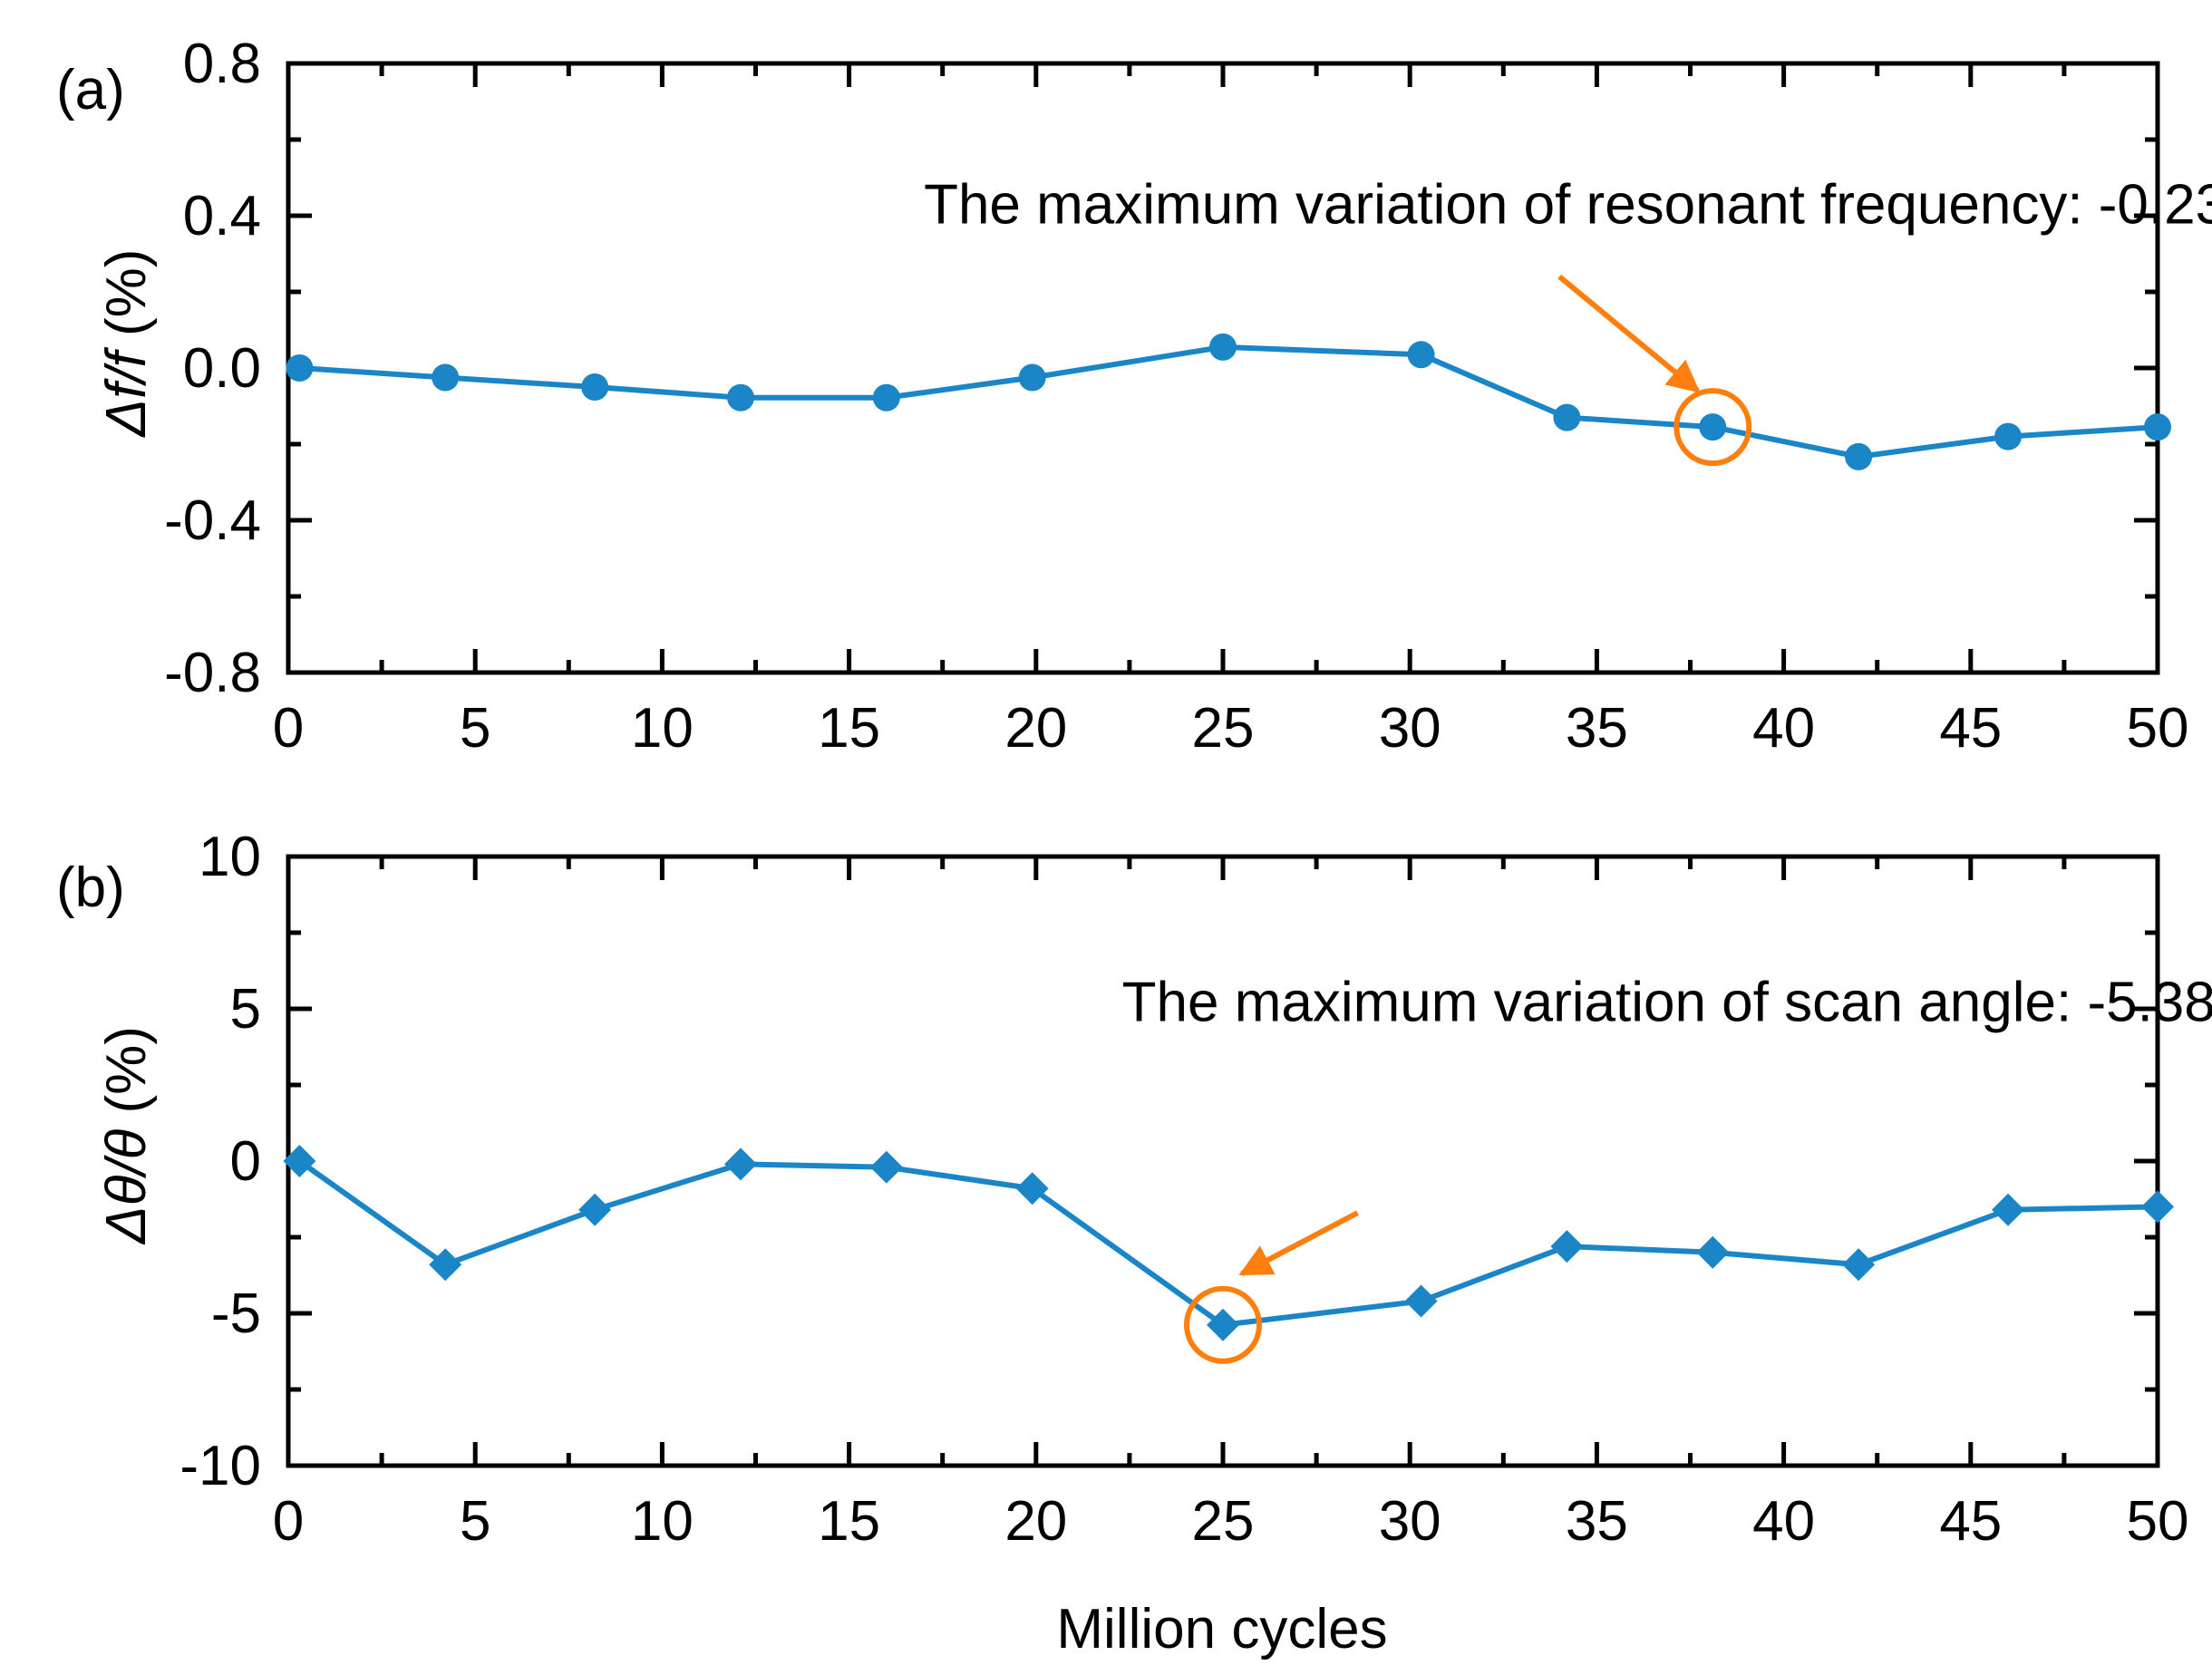 The width and height of the screenshot is (2212, 1675). I want to click on y-tick-label: 5, so click(245, 1009).